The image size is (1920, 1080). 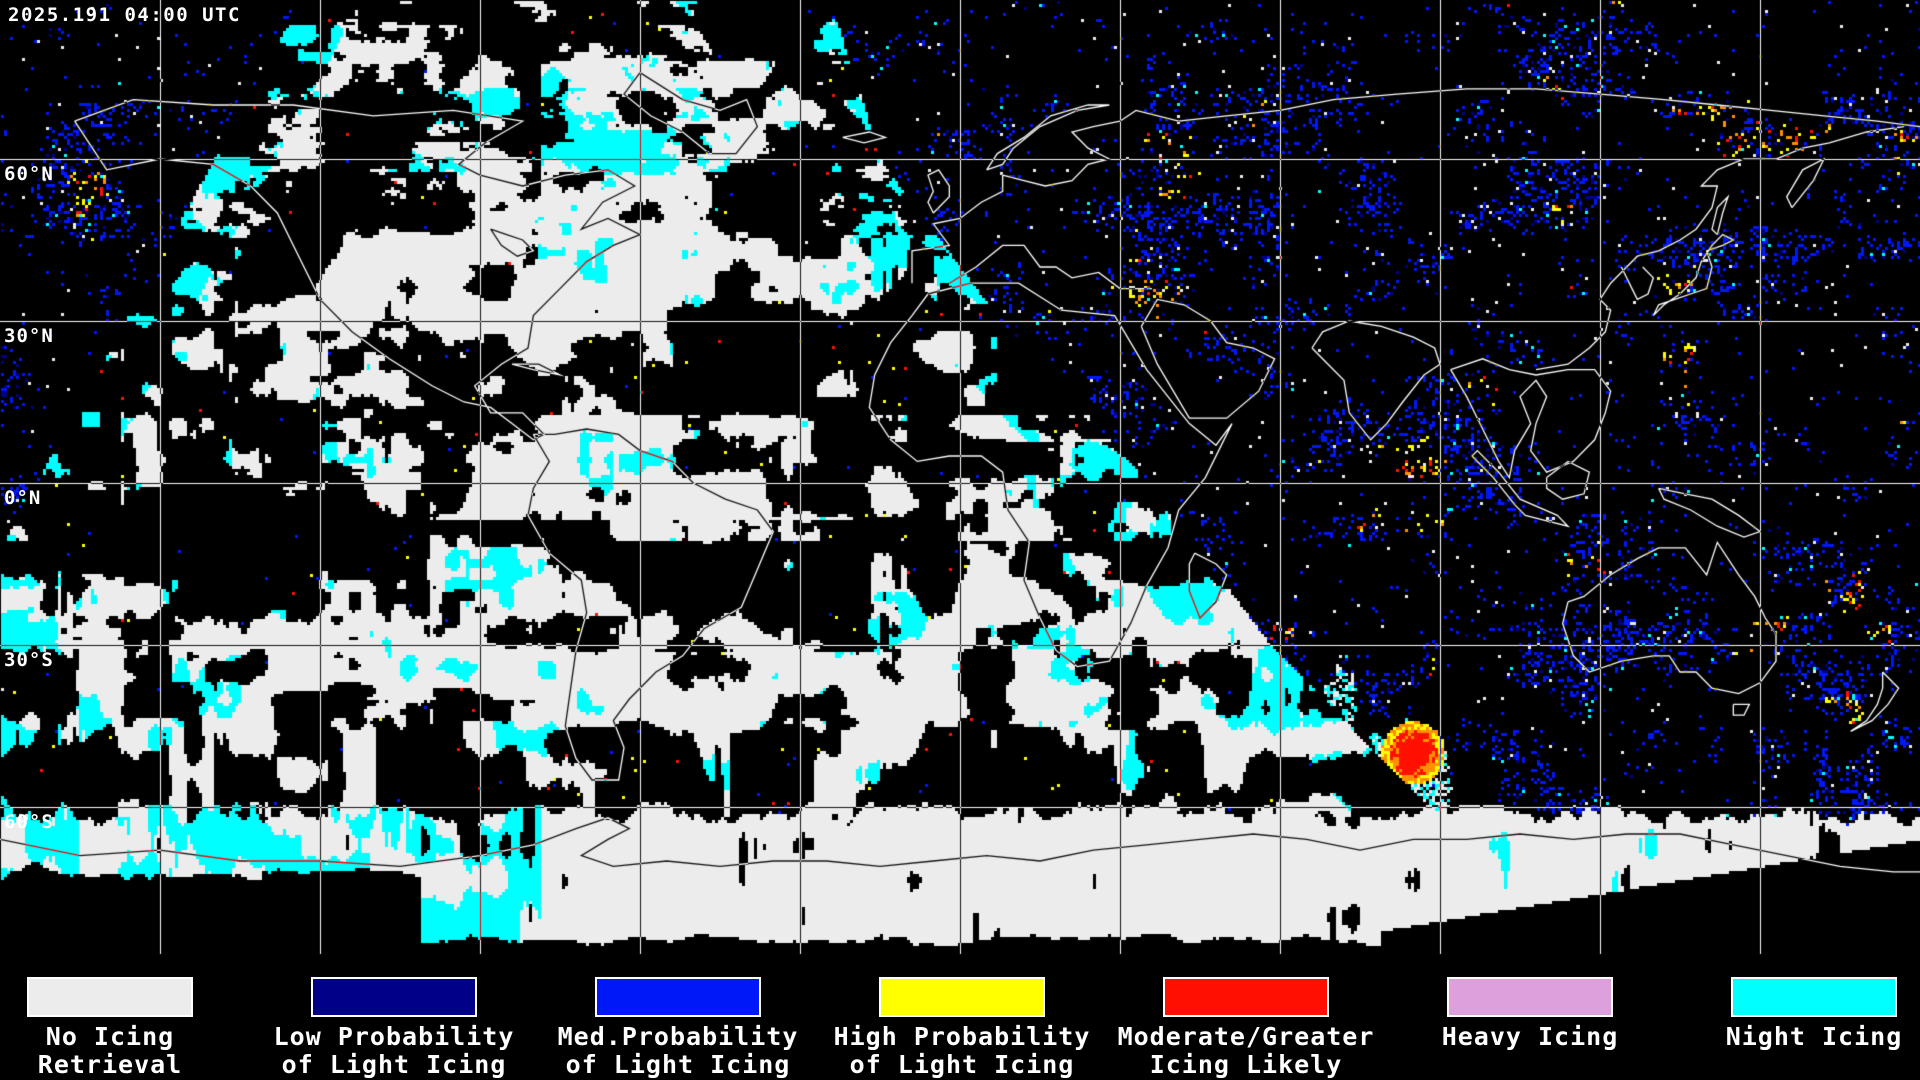 What do you see at coordinates (1246, 997) in the screenshot?
I see `legend-swatch-moderate-greater` at bounding box center [1246, 997].